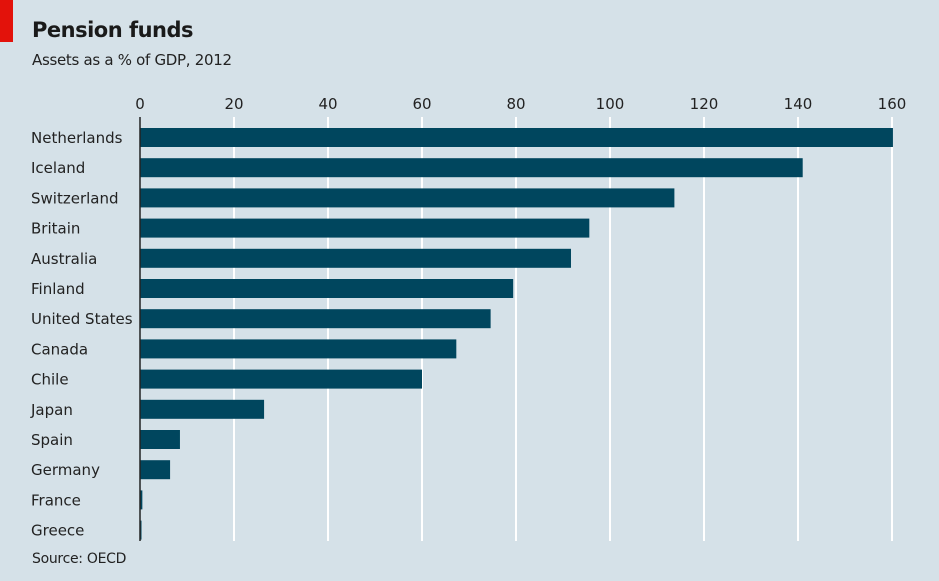 The height and width of the screenshot is (581, 939). What do you see at coordinates (58, 289) in the screenshot?
I see `category-label: Finland` at bounding box center [58, 289].